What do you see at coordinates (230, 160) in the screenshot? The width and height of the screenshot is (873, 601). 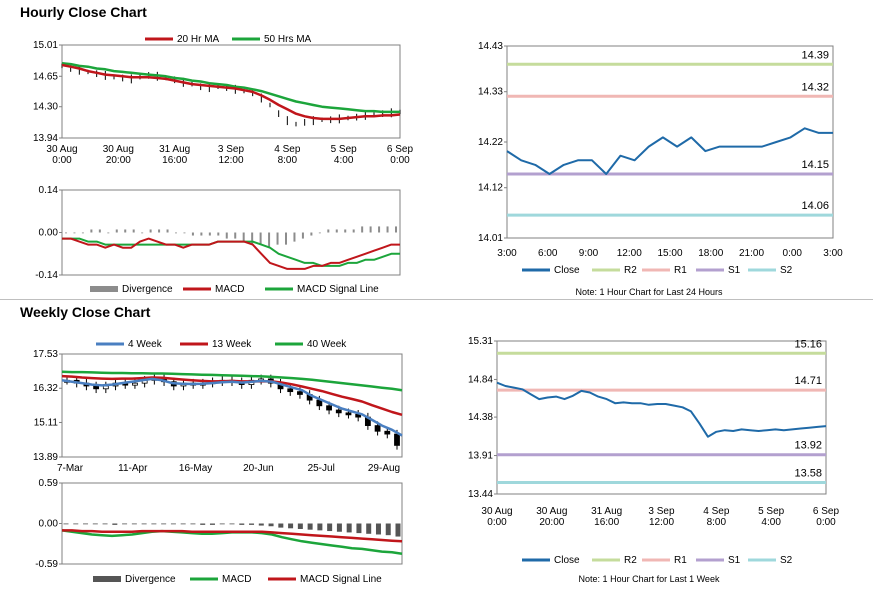 I see `hourly-ma-x-tick-label-line: 12:00` at bounding box center [230, 160].